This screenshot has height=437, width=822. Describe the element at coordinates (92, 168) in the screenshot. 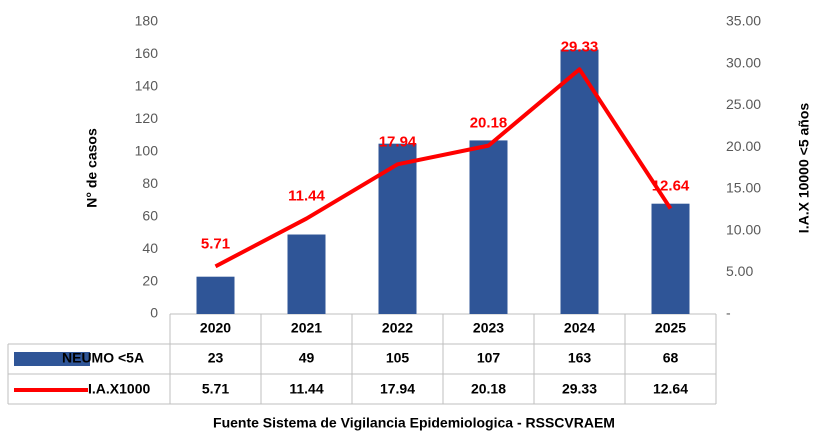

I see `y-axis-label: N° de casos` at that location.